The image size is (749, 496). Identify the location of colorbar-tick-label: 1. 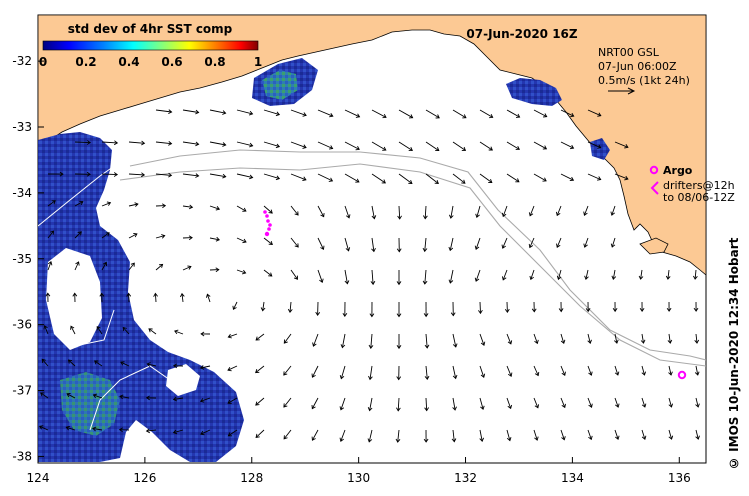
(258, 62).